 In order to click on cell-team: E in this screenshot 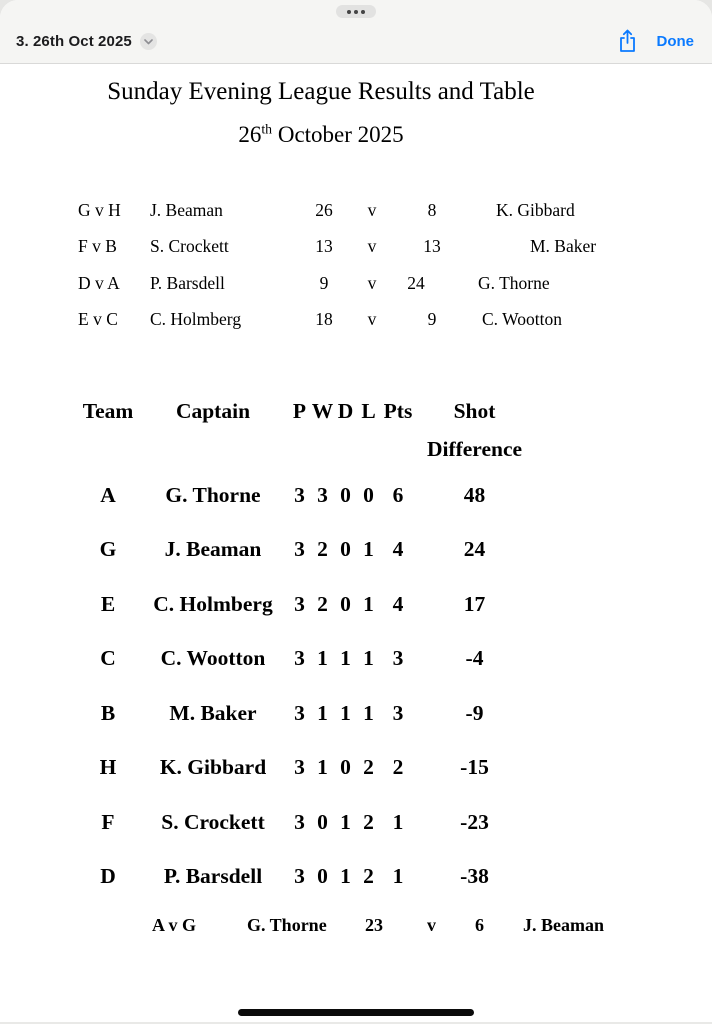, I will do `click(108, 603)`.